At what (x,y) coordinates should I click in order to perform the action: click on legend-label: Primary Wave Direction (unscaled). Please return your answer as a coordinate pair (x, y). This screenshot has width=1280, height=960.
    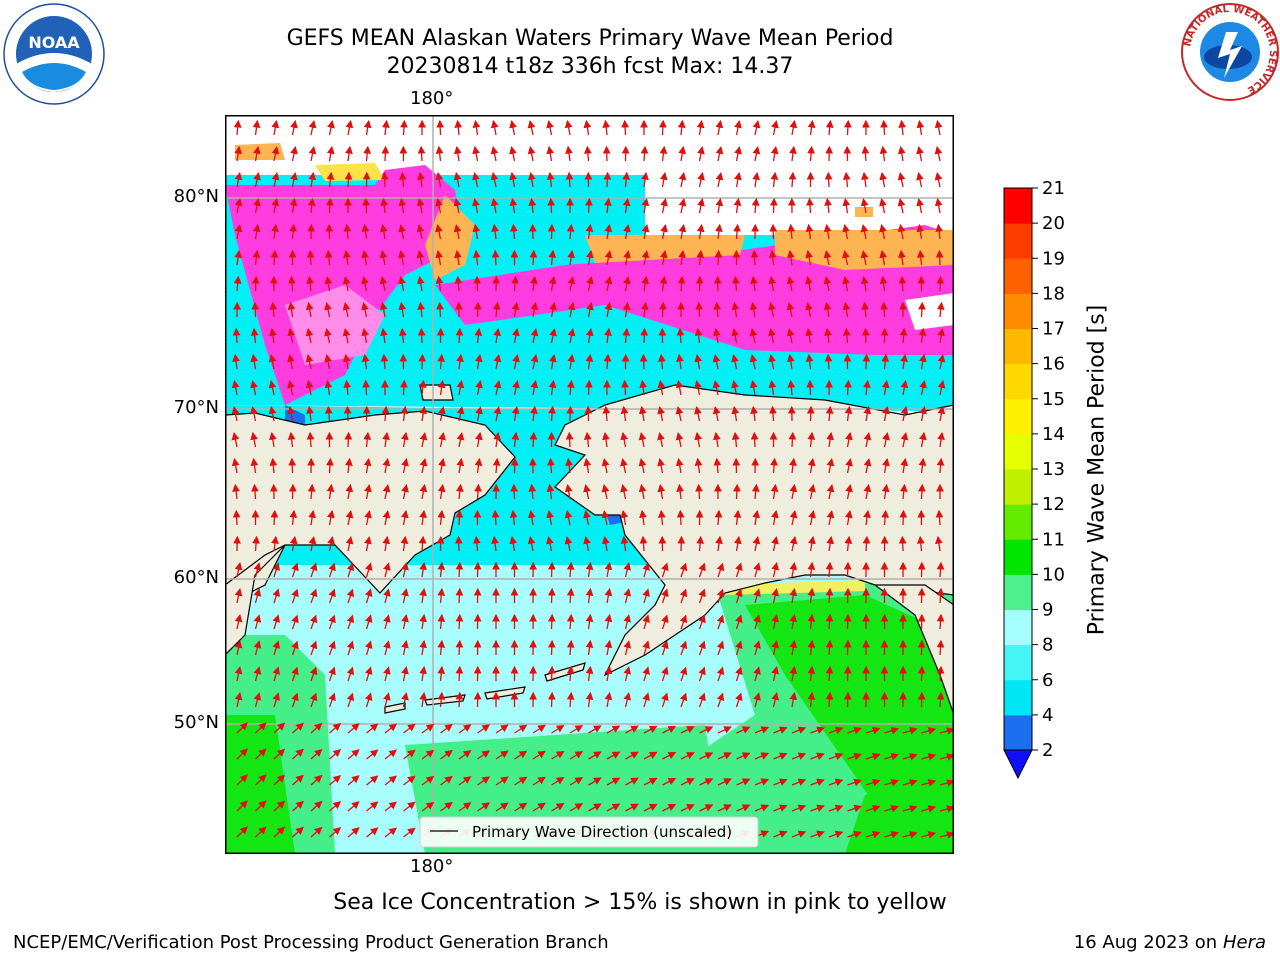
    Looking at the image, I should click on (602, 832).